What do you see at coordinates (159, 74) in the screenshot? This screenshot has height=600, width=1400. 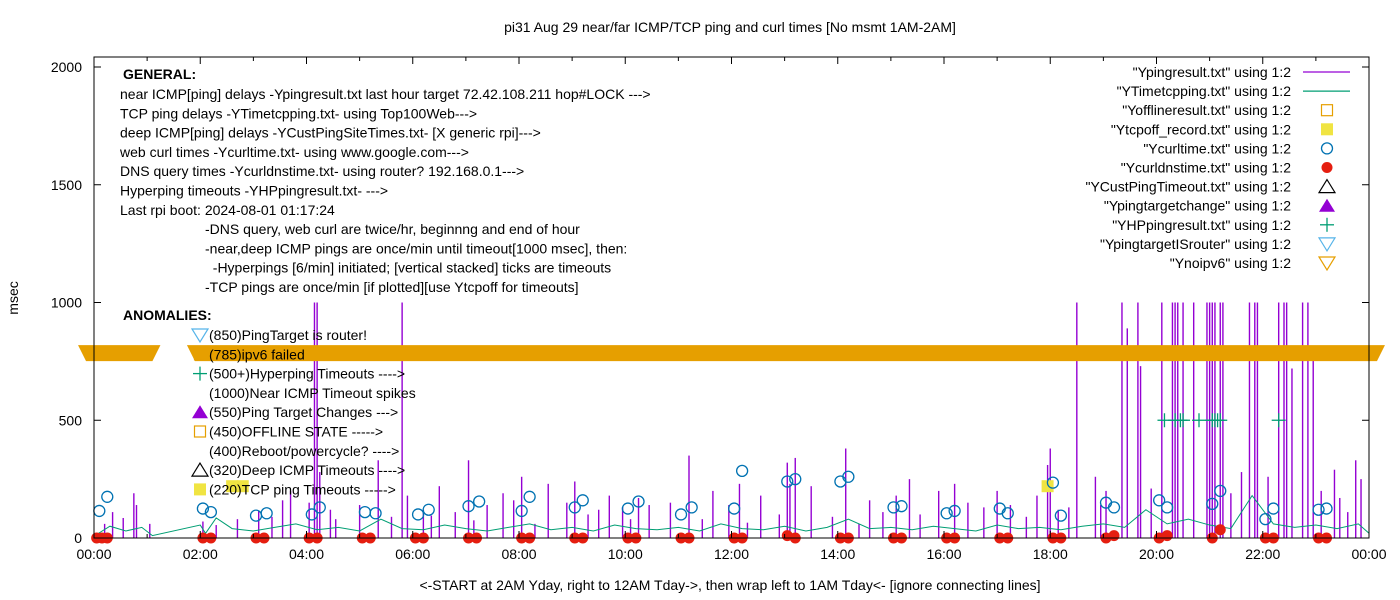 I see `general-heading: GENERAL:` at bounding box center [159, 74].